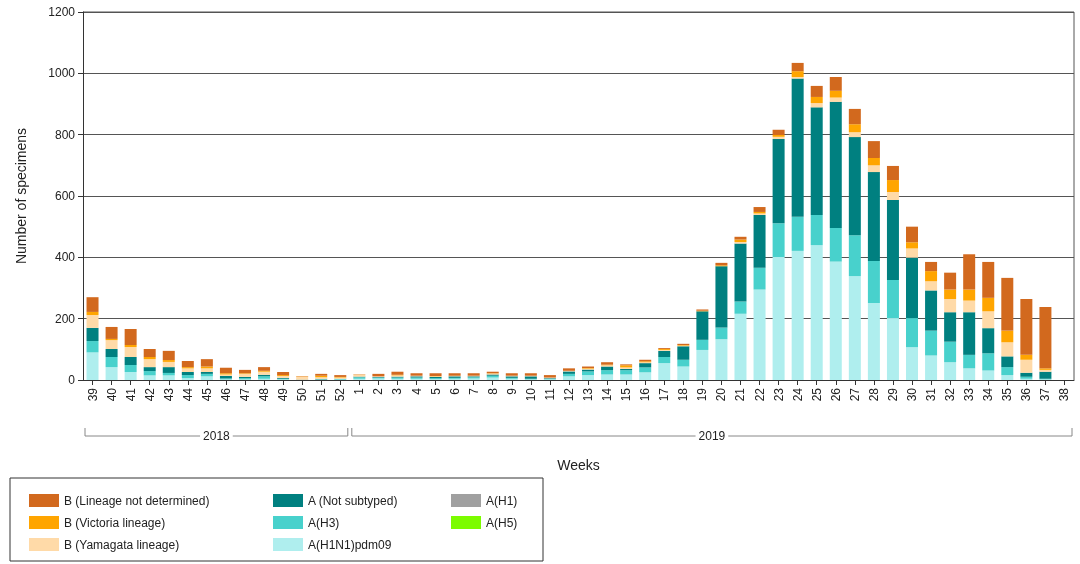 Image resolution: width=1080 pixels, height=564 pixels. What do you see at coordinates (988, 394) in the screenshot?
I see `x-tick-label: 34` at bounding box center [988, 394].